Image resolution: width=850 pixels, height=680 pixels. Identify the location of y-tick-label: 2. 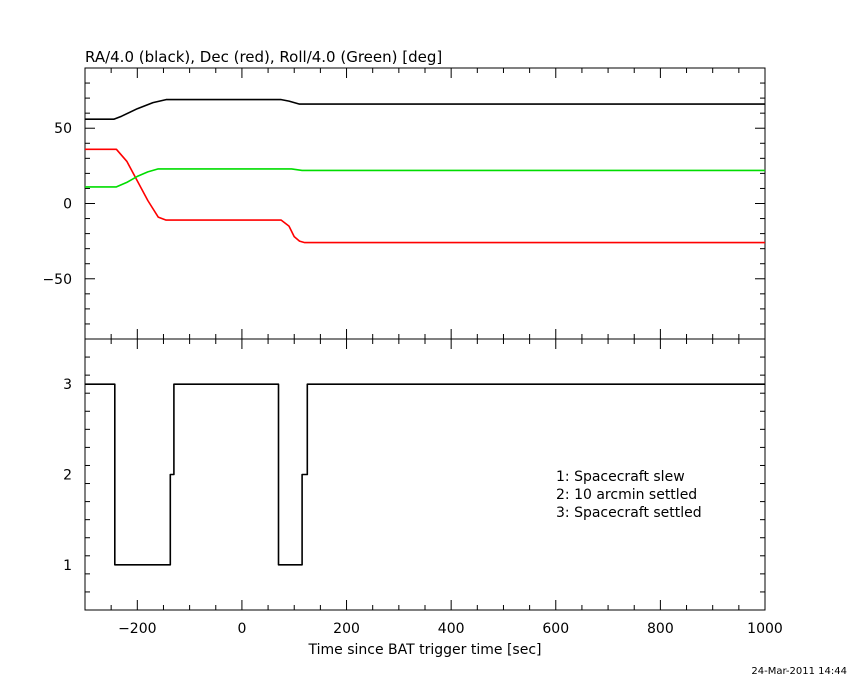
(67, 476).